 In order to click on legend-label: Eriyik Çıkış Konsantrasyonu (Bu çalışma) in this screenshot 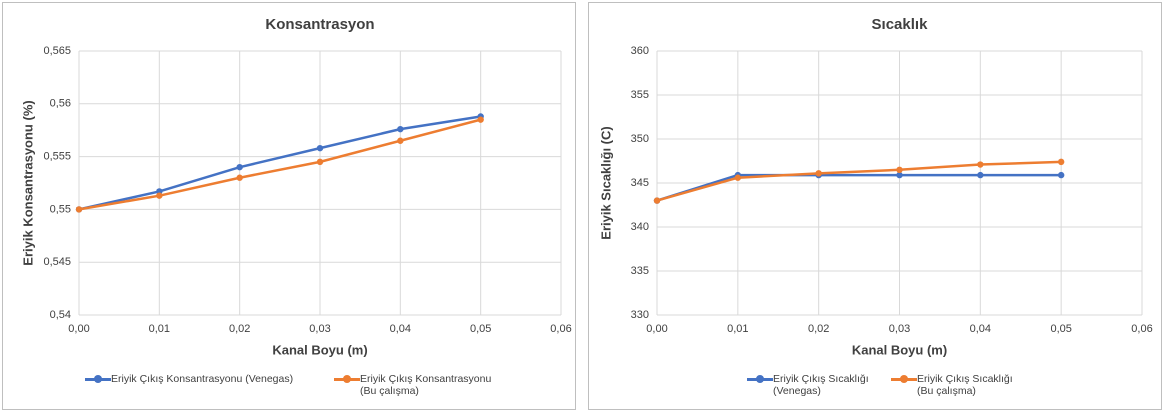, I will do `click(426, 385)`.